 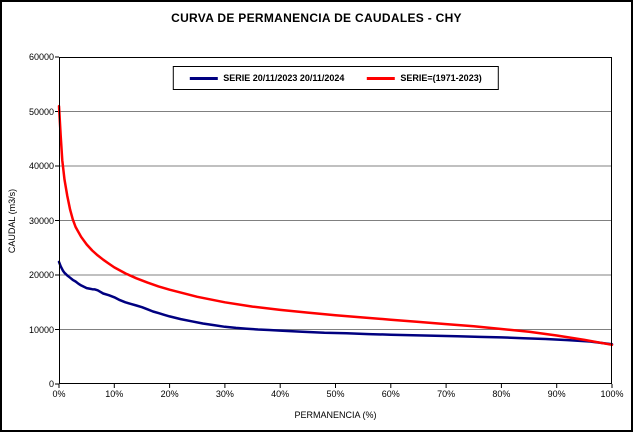 I want to click on x-tick-label: 20%, so click(x=169, y=394).